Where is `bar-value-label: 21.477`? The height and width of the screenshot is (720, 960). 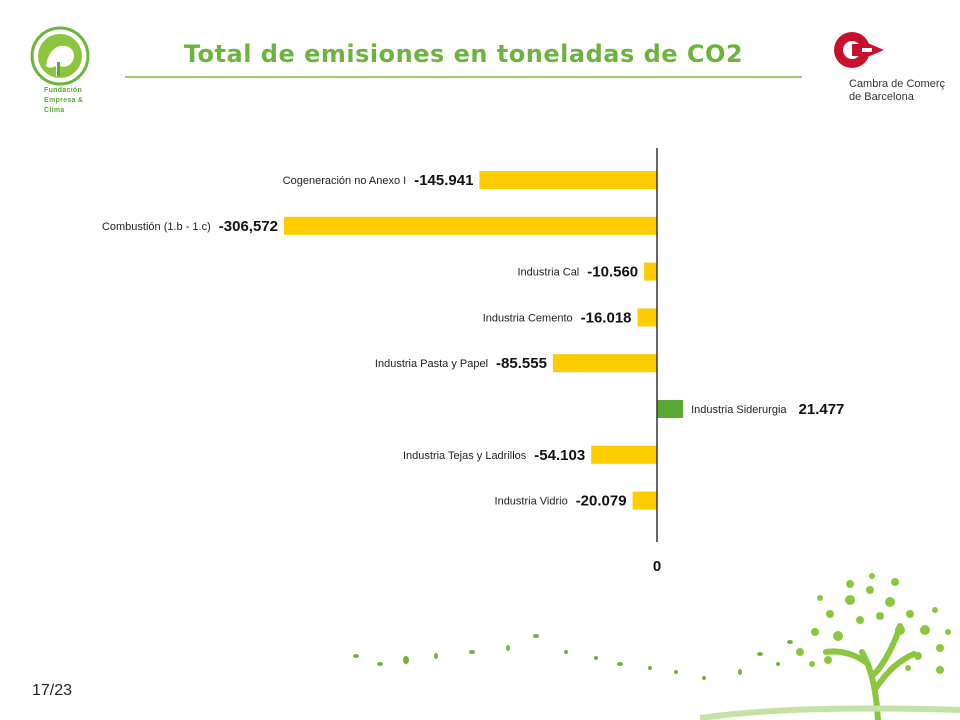
bar-value-label: 21.477 is located at coordinates (822, 409).